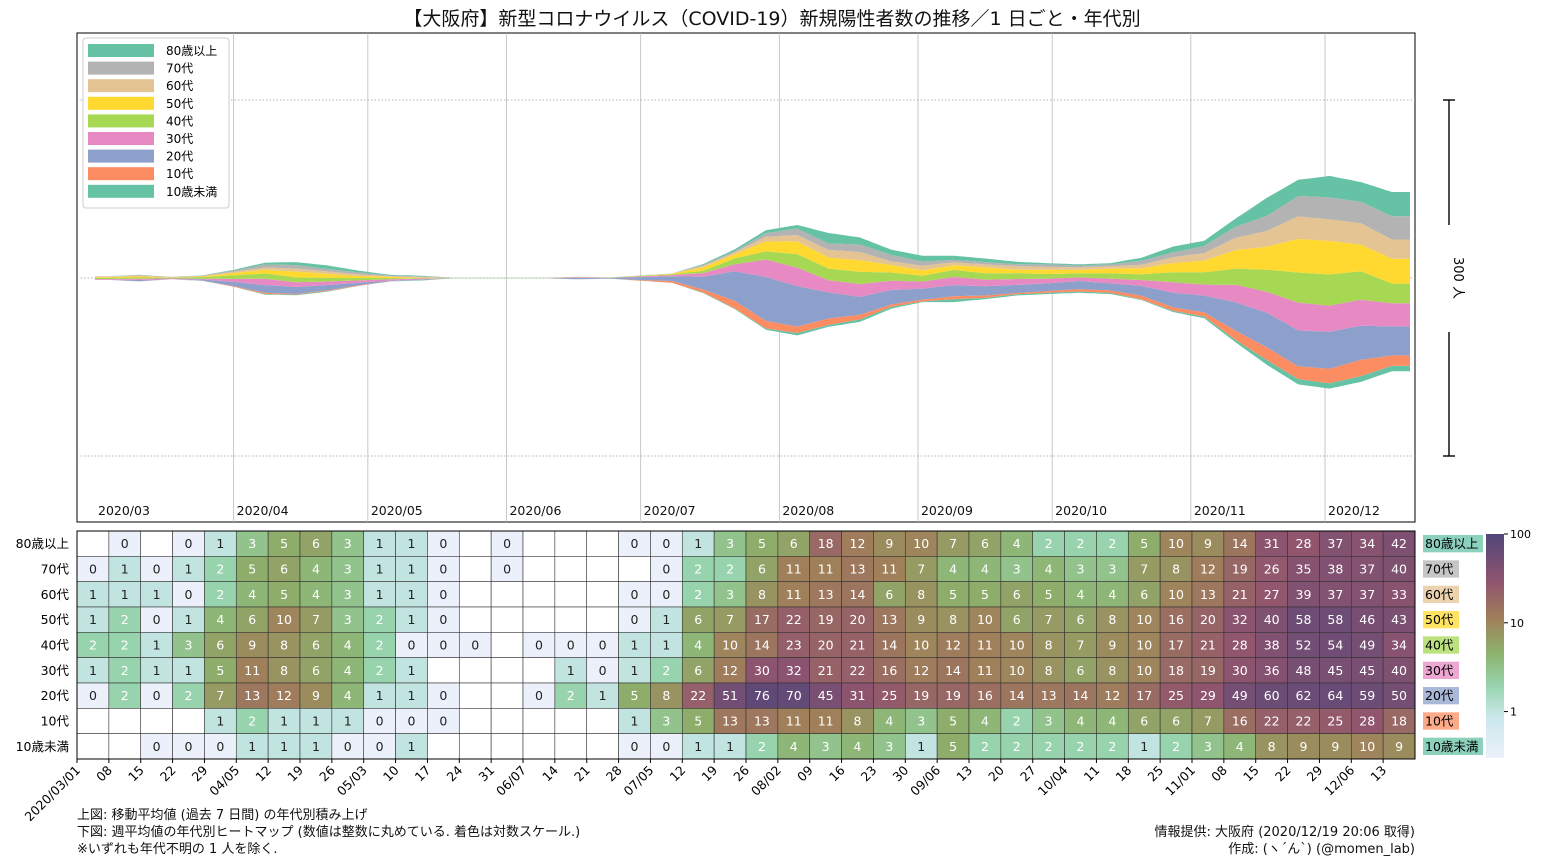 This screenshot has height=868, width=1544. Describe the element at coordinates (889, 695) in the screenshot. I see `heat-cell-value: 25` at that location.